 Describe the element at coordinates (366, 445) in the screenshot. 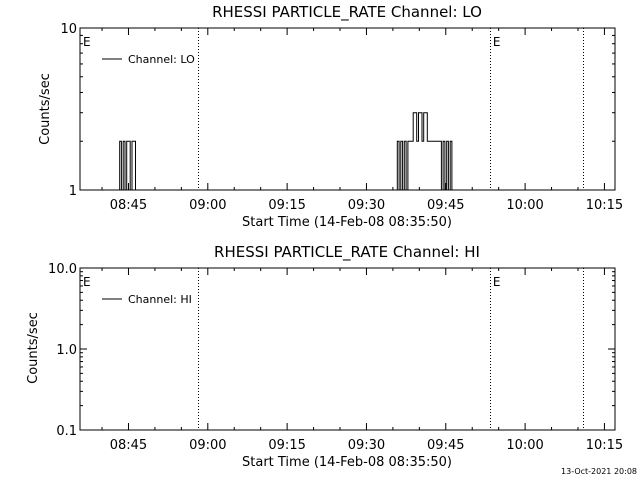

I see `hi-x-tick-label: 09:30` at that location.